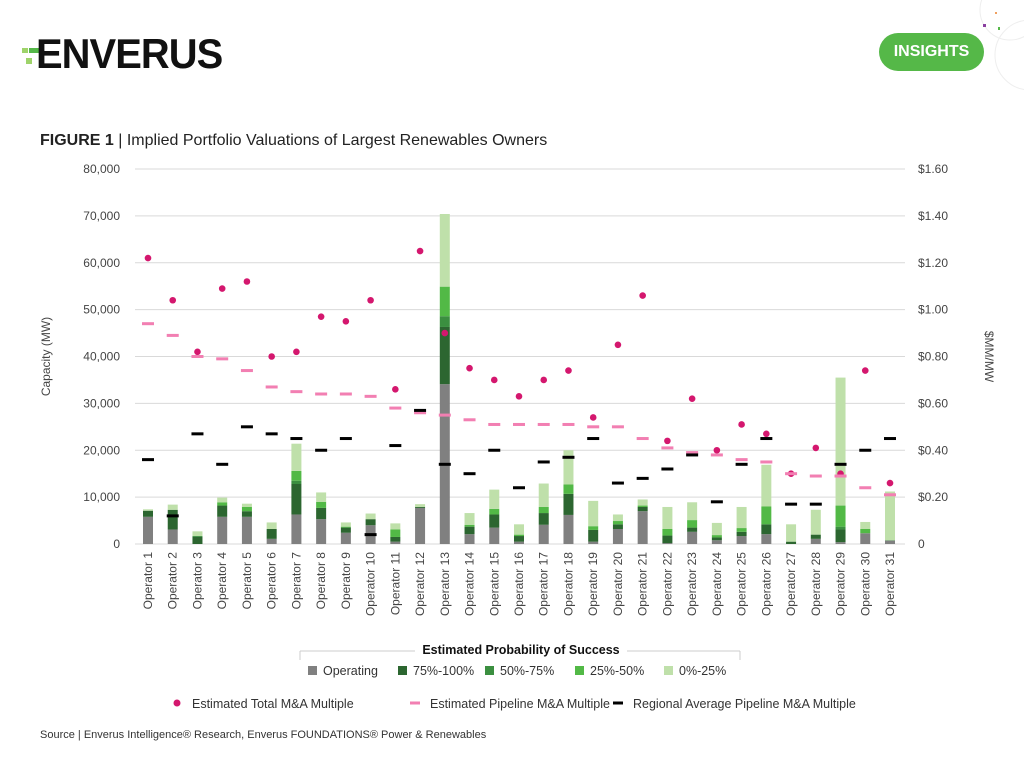  I want to click on x-tick-label: Operator 3, so click(197, 581).